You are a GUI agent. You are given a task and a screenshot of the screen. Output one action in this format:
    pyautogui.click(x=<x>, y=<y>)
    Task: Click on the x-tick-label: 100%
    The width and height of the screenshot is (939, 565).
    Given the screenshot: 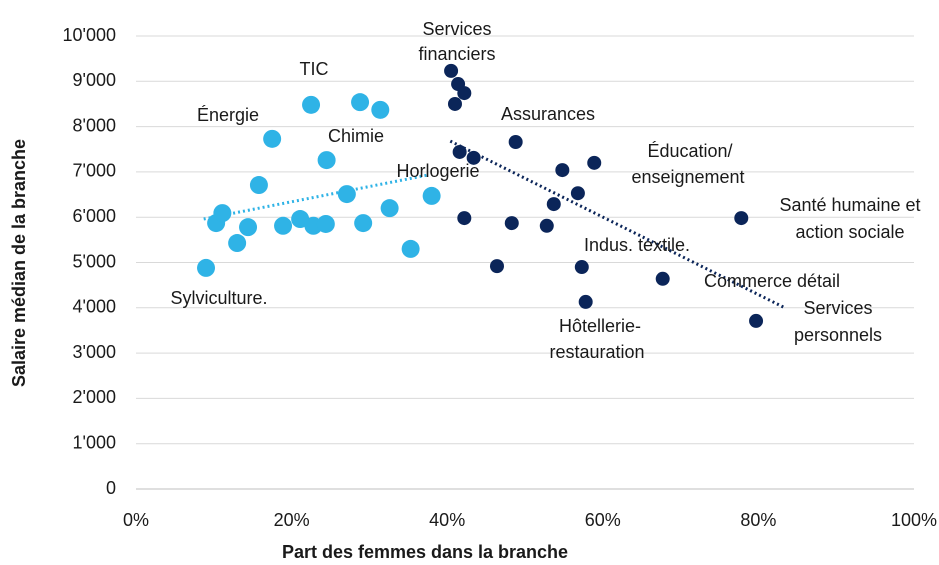 What is the action you would take?
    pyautogui.click(x=914, y=520)
    